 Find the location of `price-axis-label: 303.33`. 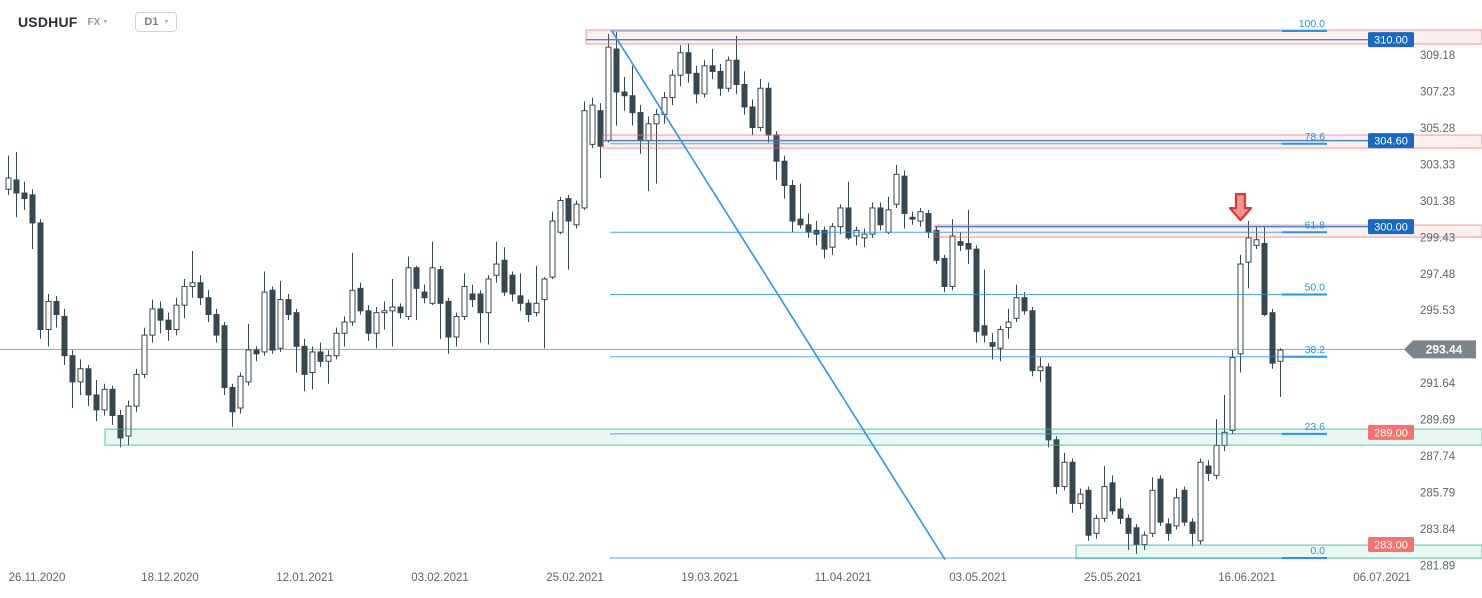

price-axis-label: 303.33 is located at coordinates (1437, 165).